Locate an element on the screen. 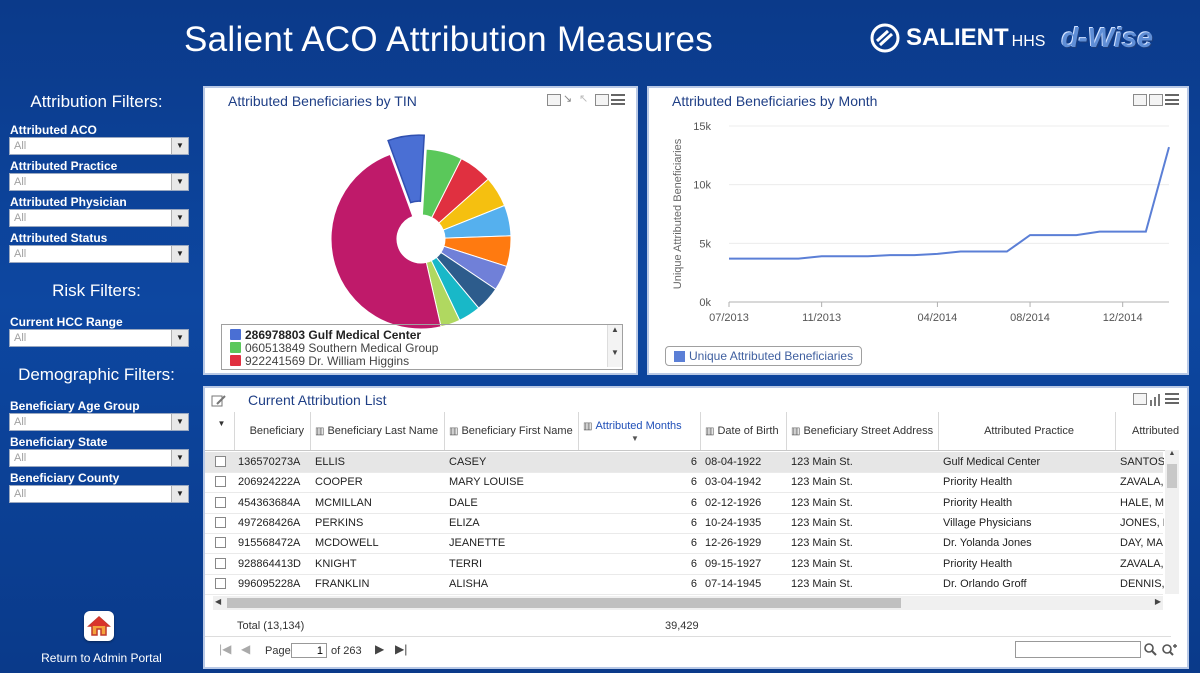 The height and width of the screenshot is (673, 1200). drill-up-icon: ↖ is located at coordinates (584, 99).